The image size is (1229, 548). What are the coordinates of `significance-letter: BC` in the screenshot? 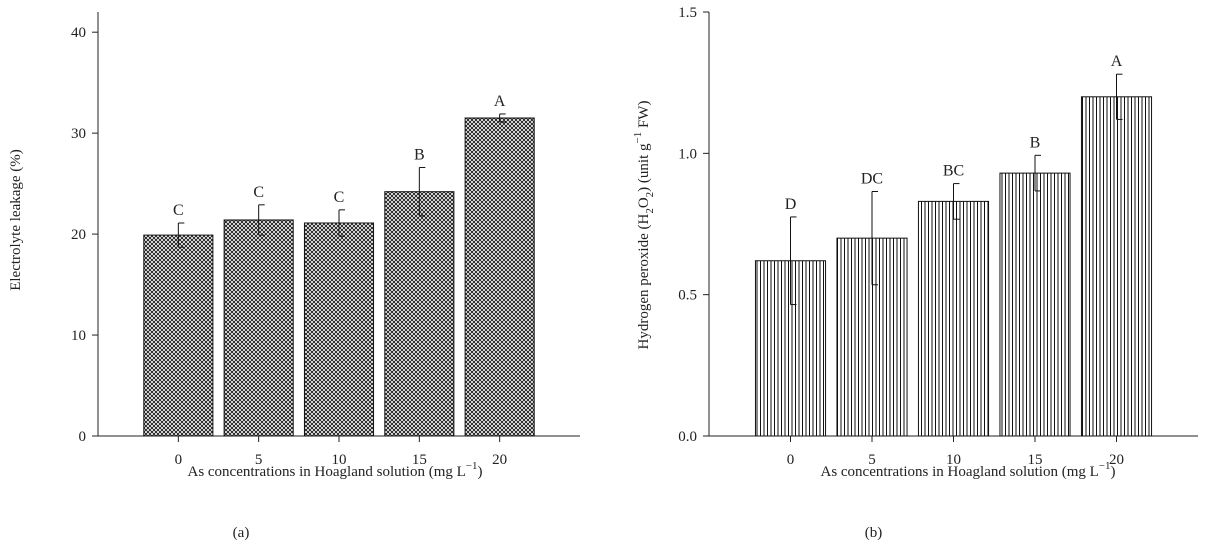 It's located at (953, 171).